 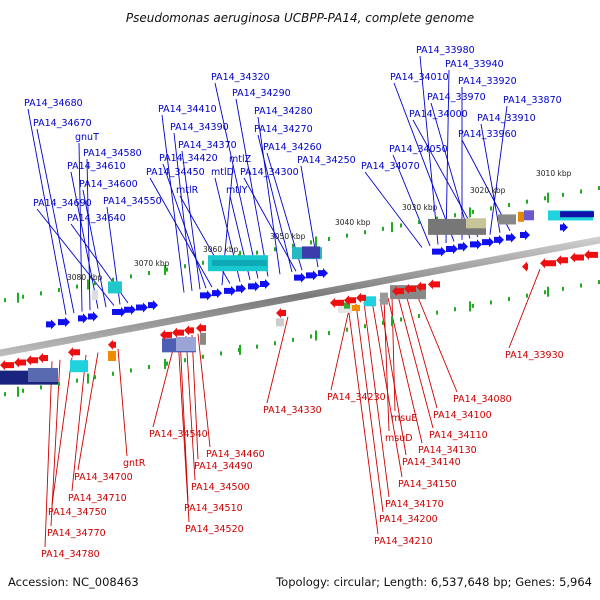 I want to click on gene-label: PA14_34010, so click(x=419, y=77).